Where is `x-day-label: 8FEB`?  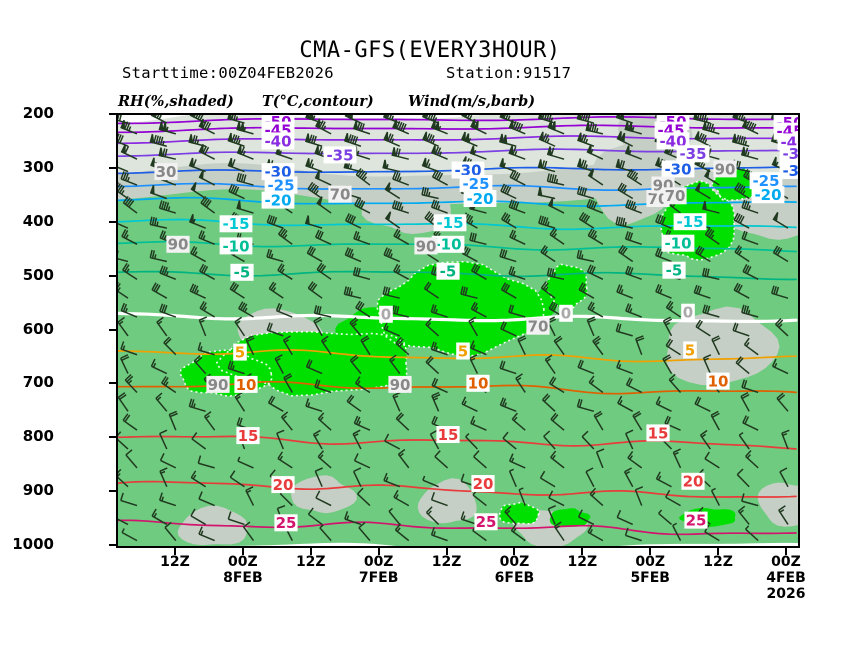
x-day-label: 8FEB is located at coordinates (243, 578).